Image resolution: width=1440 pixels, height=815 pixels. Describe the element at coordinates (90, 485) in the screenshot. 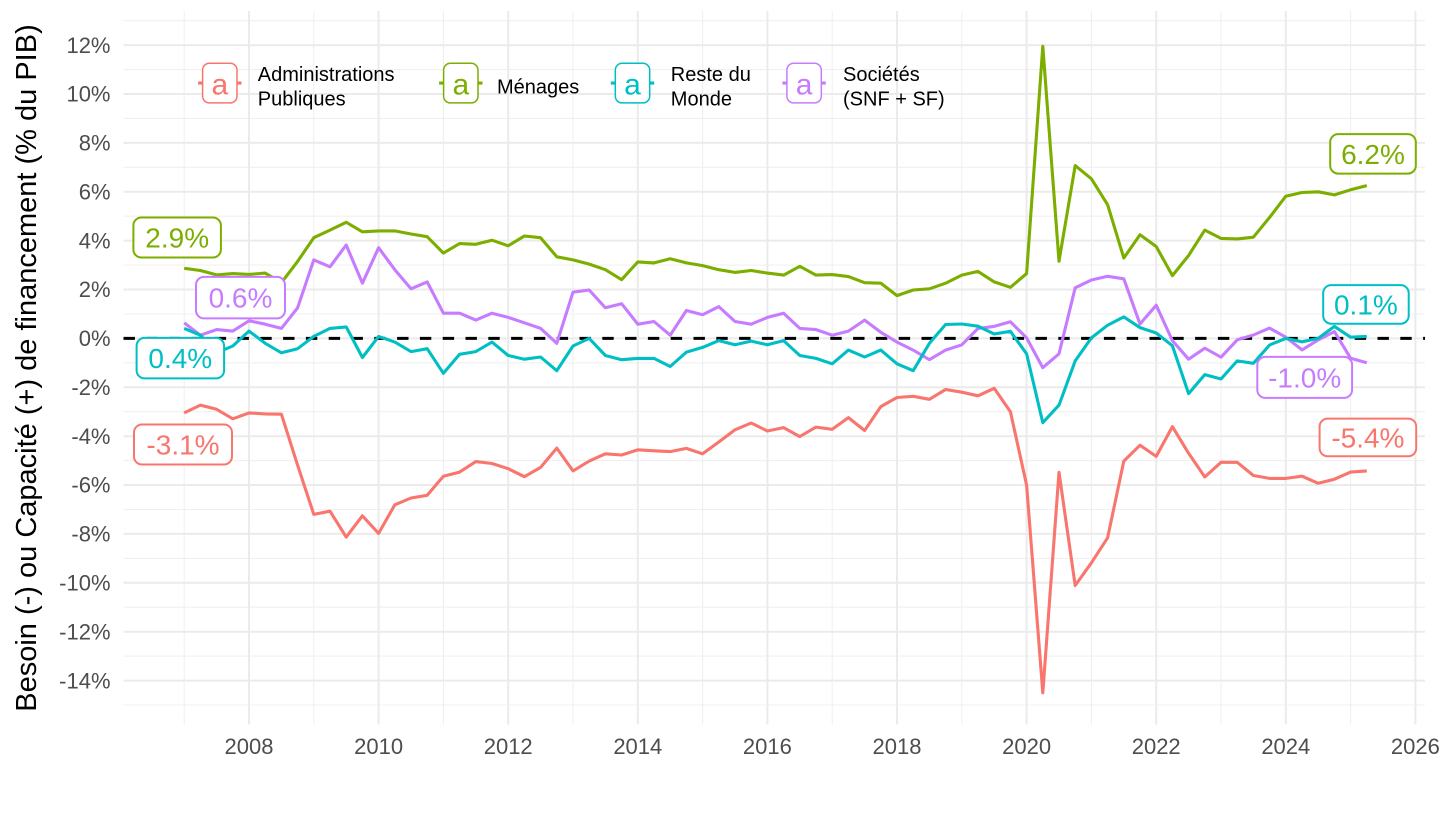

I see `svg-text: -6%` at that location.